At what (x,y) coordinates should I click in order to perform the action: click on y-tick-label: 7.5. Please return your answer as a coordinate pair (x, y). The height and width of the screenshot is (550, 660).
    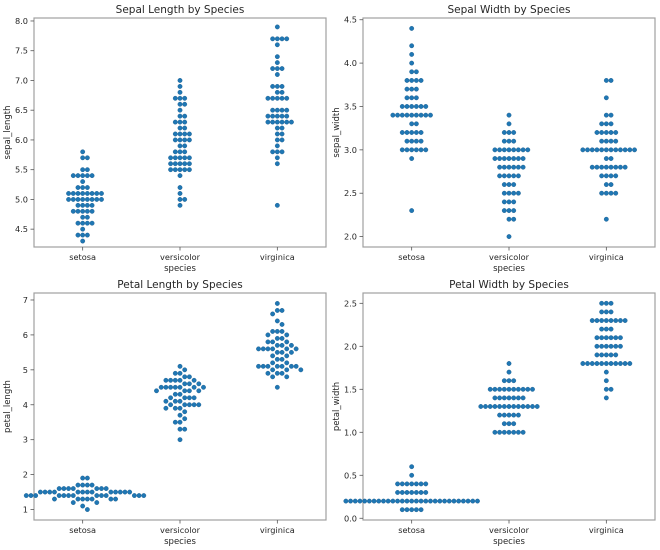
    Looking at the image, I should click on (21, 51).